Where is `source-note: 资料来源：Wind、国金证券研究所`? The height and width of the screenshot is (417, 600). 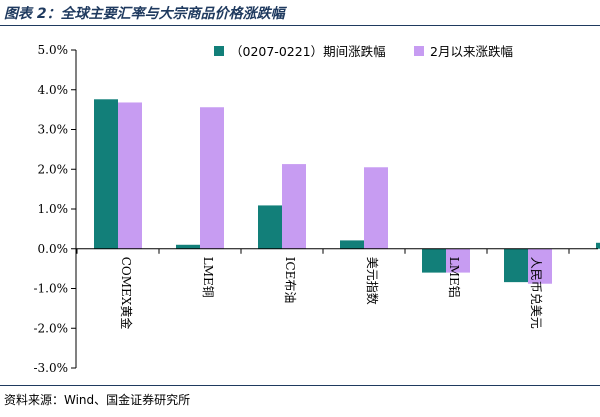
source-note: 资料来源：Wind、国金证券研究所 is located at coordinates (97, 400).